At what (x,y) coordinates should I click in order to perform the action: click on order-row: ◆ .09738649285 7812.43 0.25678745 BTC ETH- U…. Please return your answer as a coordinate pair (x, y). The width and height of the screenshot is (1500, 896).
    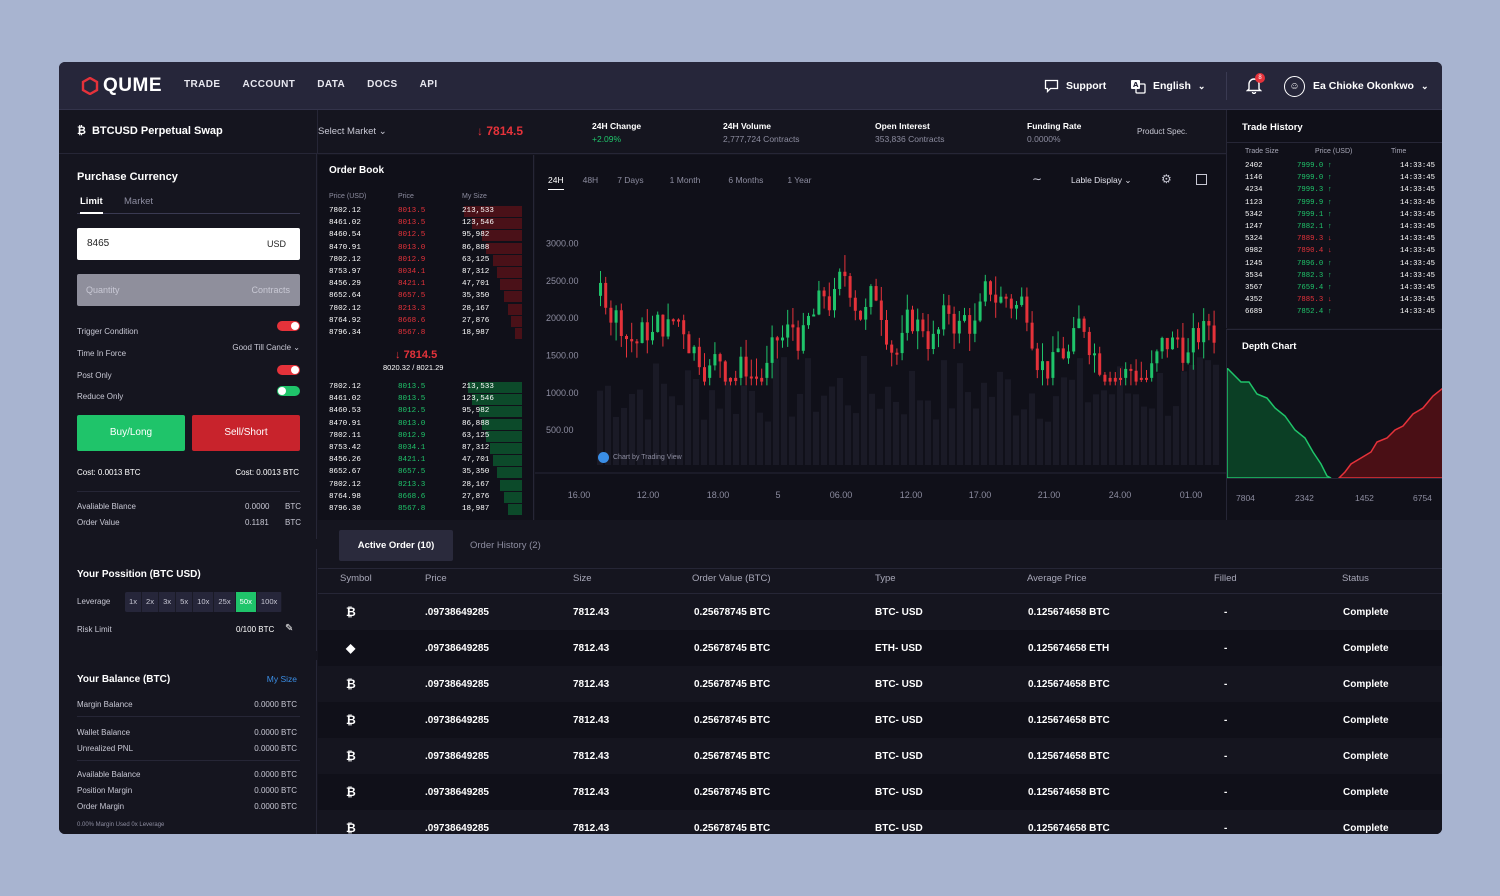
    Looking at the image, I should click on (880, 648).